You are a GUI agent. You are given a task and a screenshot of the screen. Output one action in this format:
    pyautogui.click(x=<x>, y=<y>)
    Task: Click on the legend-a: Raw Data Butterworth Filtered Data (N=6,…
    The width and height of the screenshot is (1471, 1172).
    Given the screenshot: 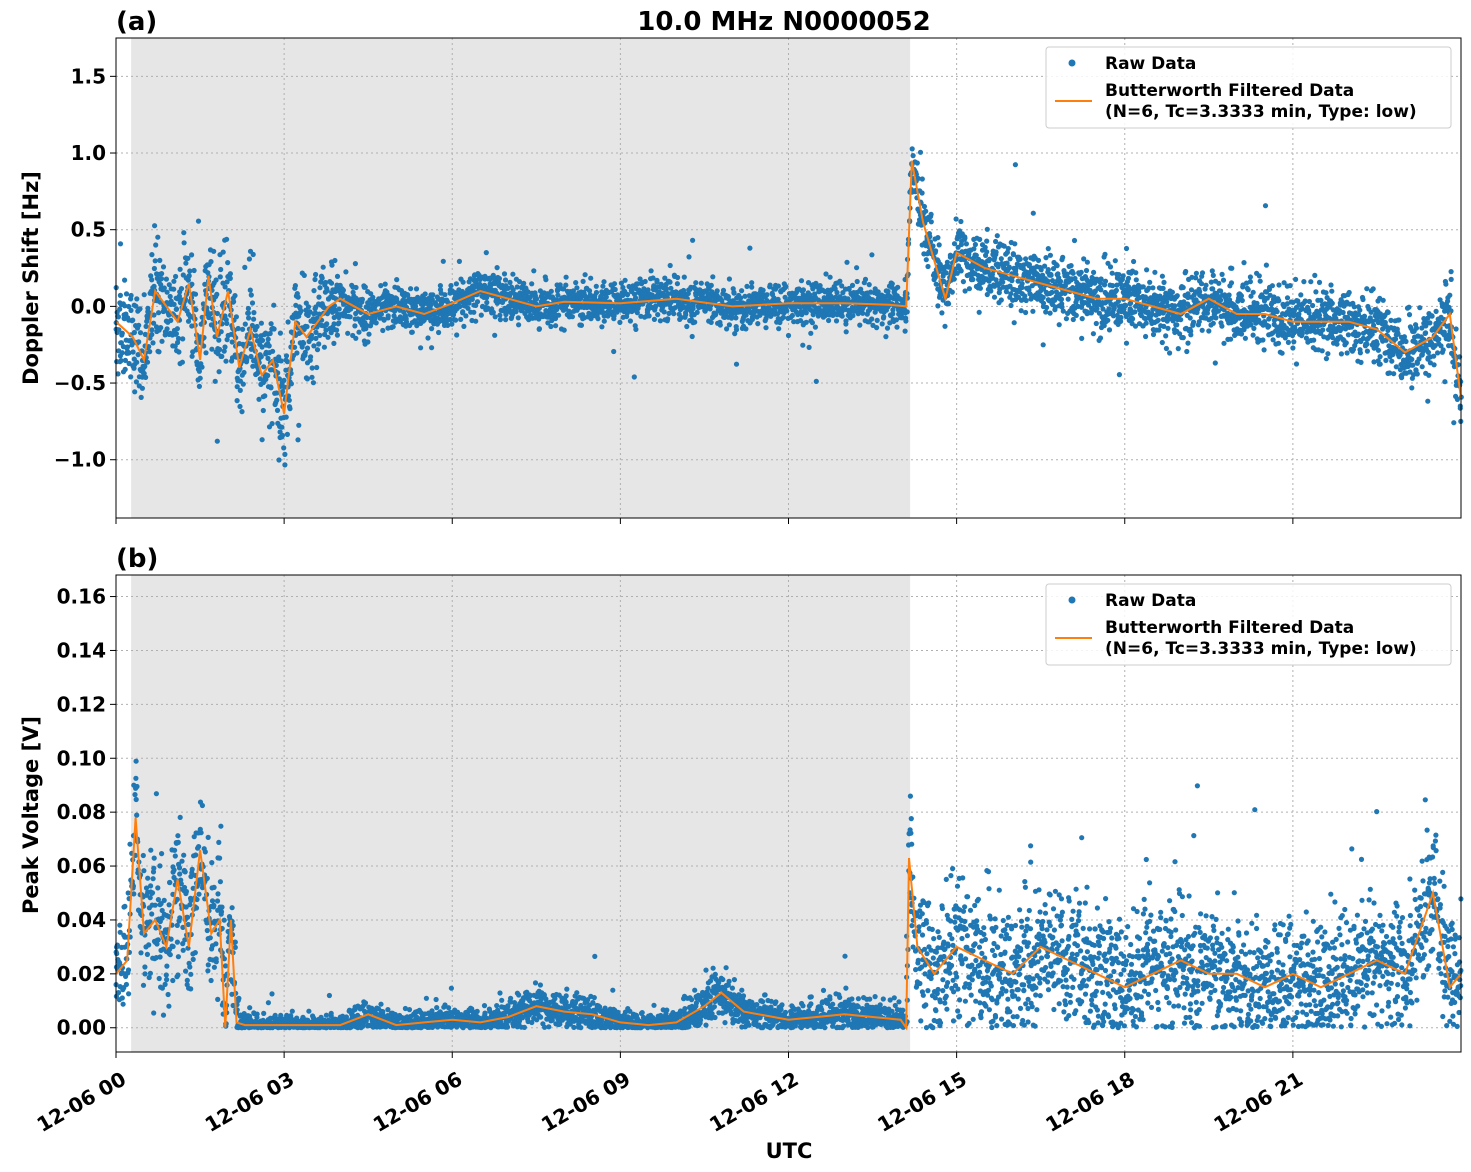 What is the action you would take?
    pyautogui.click(x=1248, y=87)
    